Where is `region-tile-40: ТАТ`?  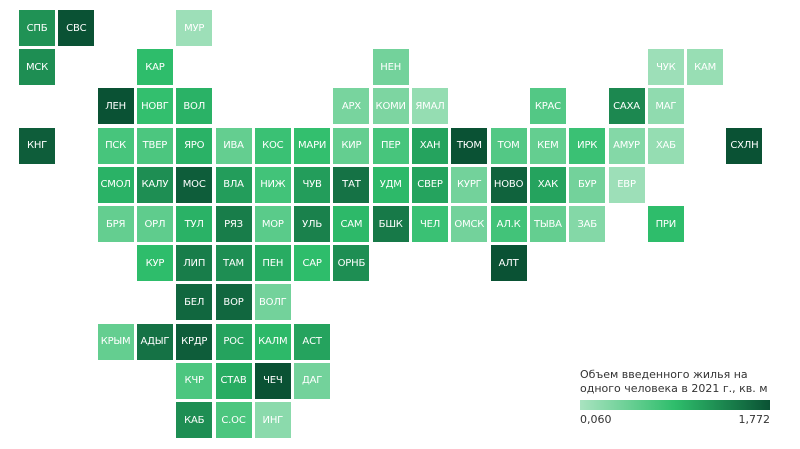
region-tile-40: ТАТ is located at coordinates (351, 184).